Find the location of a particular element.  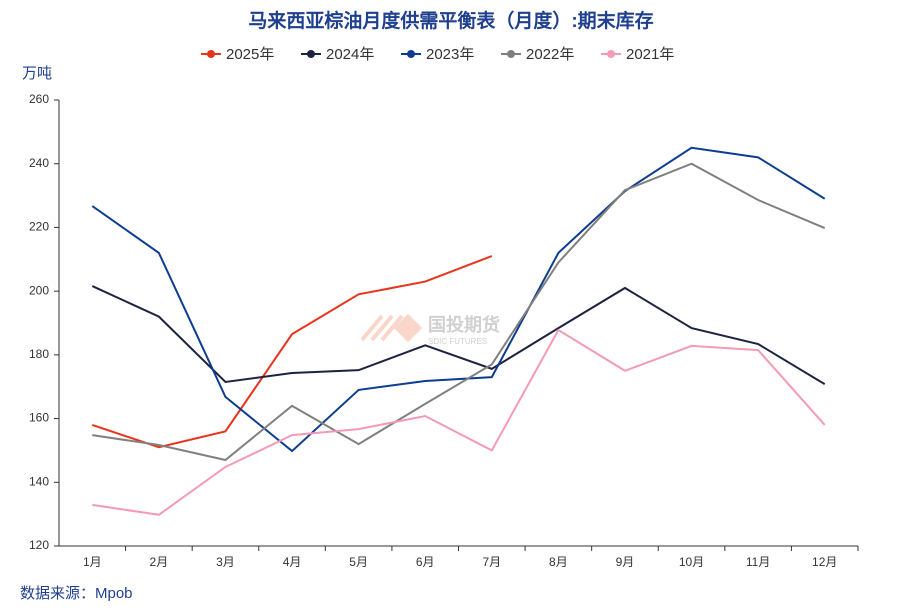

legend-label: 2024年 is located at coordinates (350, 54).